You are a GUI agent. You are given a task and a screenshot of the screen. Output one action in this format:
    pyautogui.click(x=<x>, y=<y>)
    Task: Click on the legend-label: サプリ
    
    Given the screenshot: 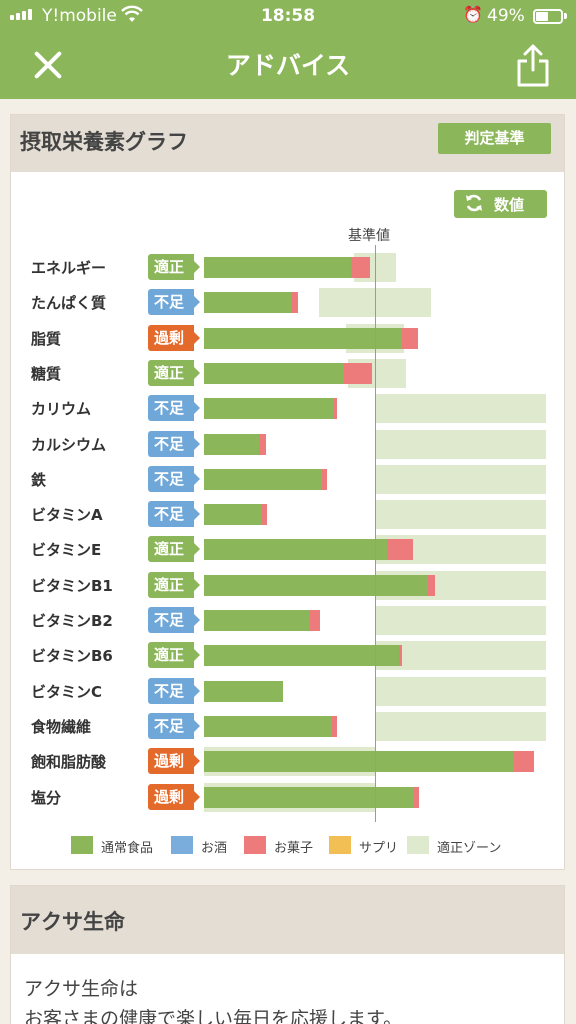 What is the action you would take?
    pyautogui.click(x=379, y=848)
    